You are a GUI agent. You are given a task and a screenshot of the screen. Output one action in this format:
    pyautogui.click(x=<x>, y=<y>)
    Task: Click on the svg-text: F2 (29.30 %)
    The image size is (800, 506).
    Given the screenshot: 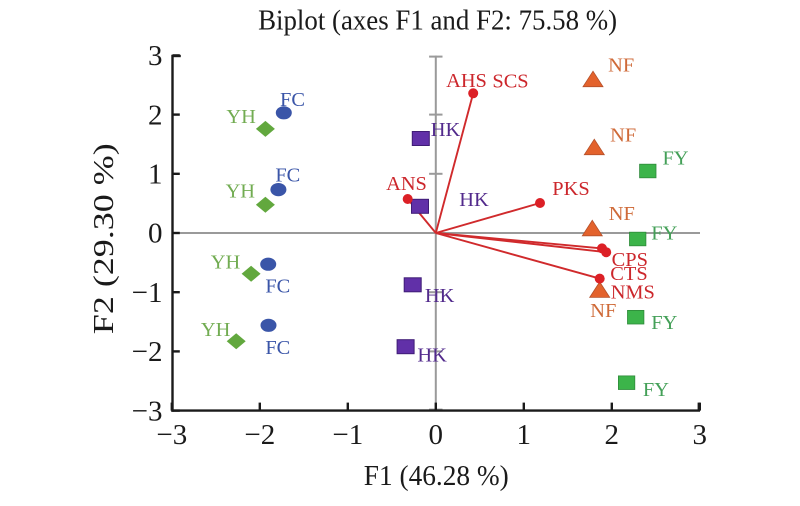 What is the action you would take?
    pyautogui.click(x=104, y=238)
    